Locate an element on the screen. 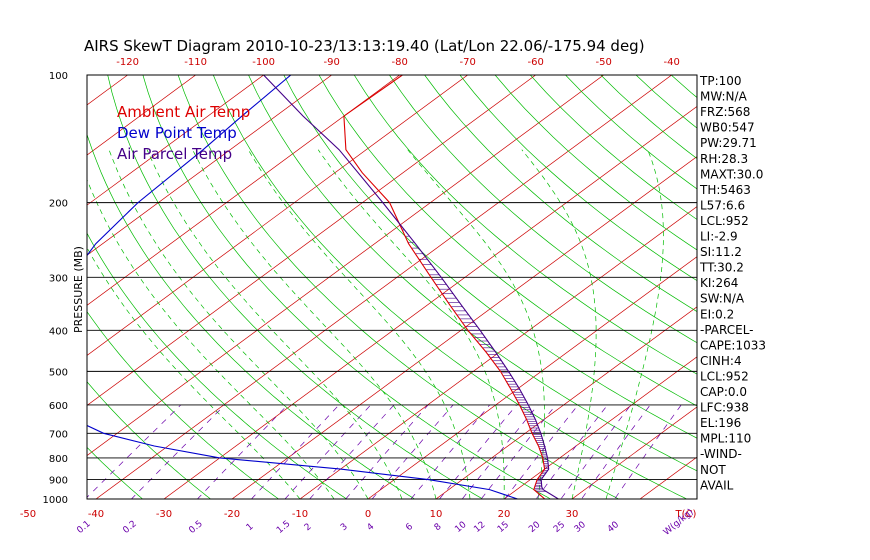  bottom-temp-tick-label: -30 is located at coordinates (164, 514).